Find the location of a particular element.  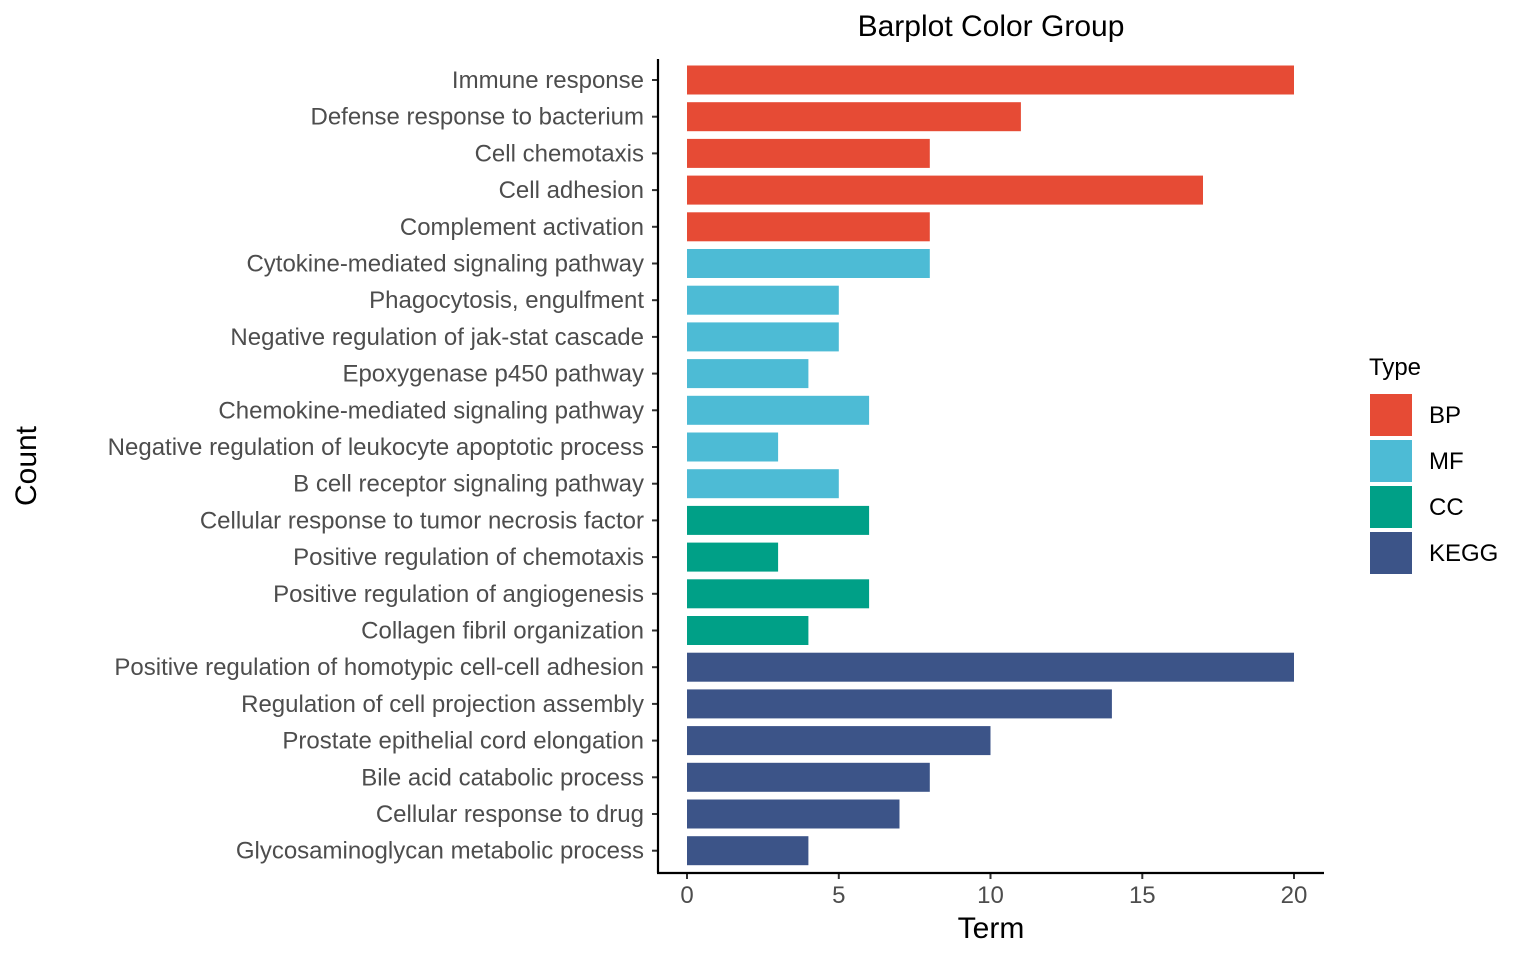

x-tick-label: 5 is located at coordinates (838, 895).